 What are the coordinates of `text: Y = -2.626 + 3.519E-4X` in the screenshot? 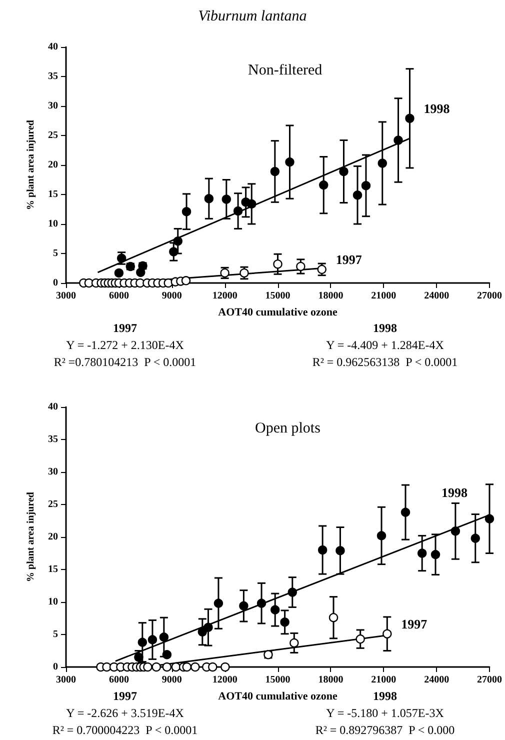 It's located at (125, 713).